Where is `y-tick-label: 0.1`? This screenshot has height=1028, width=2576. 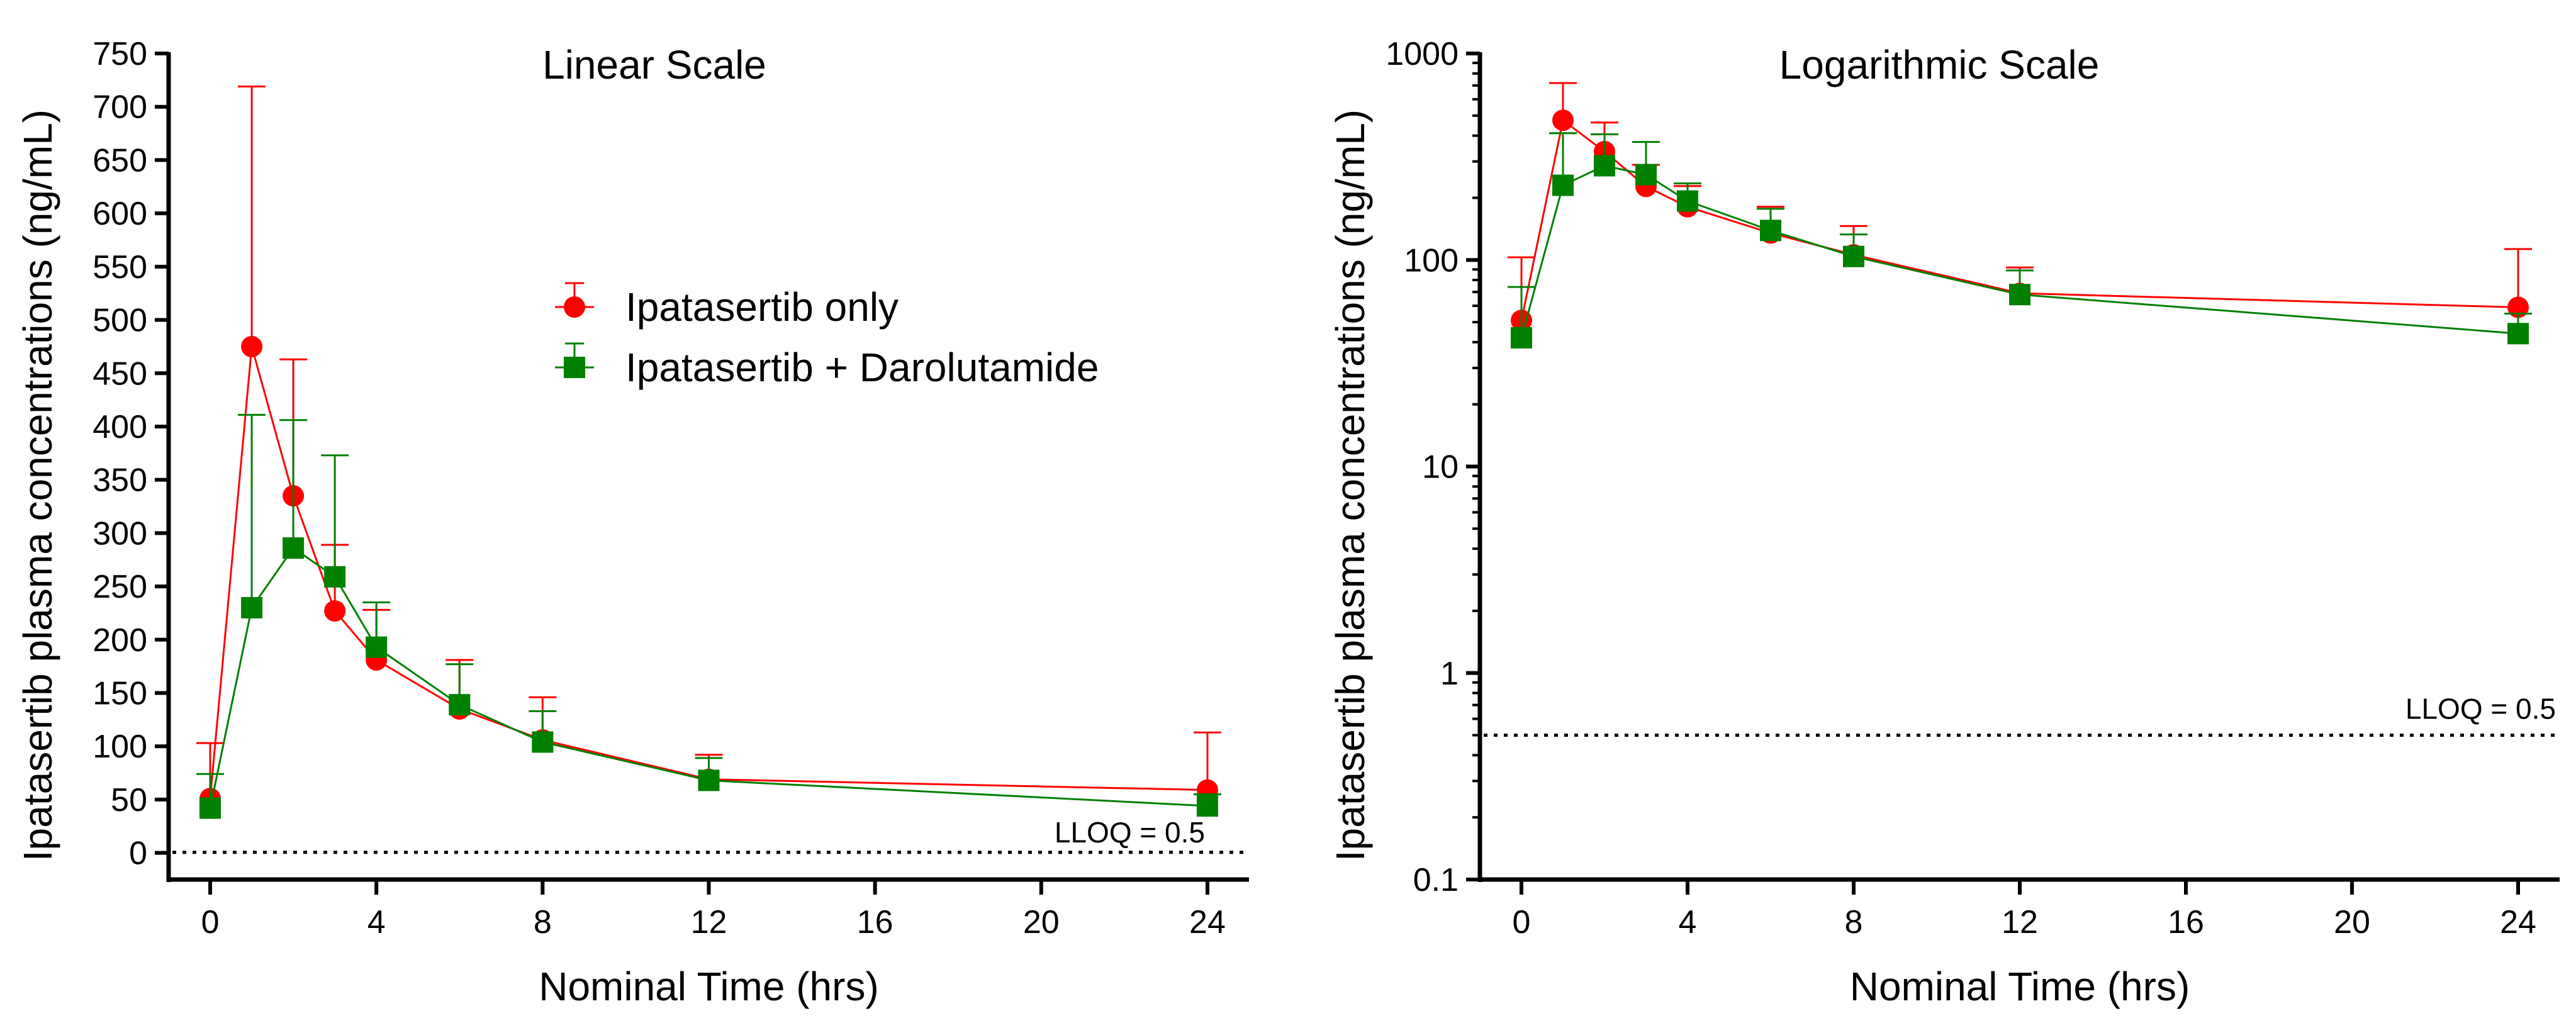 y-tick-label: 0.1 is located at coordinates (1436, 880).